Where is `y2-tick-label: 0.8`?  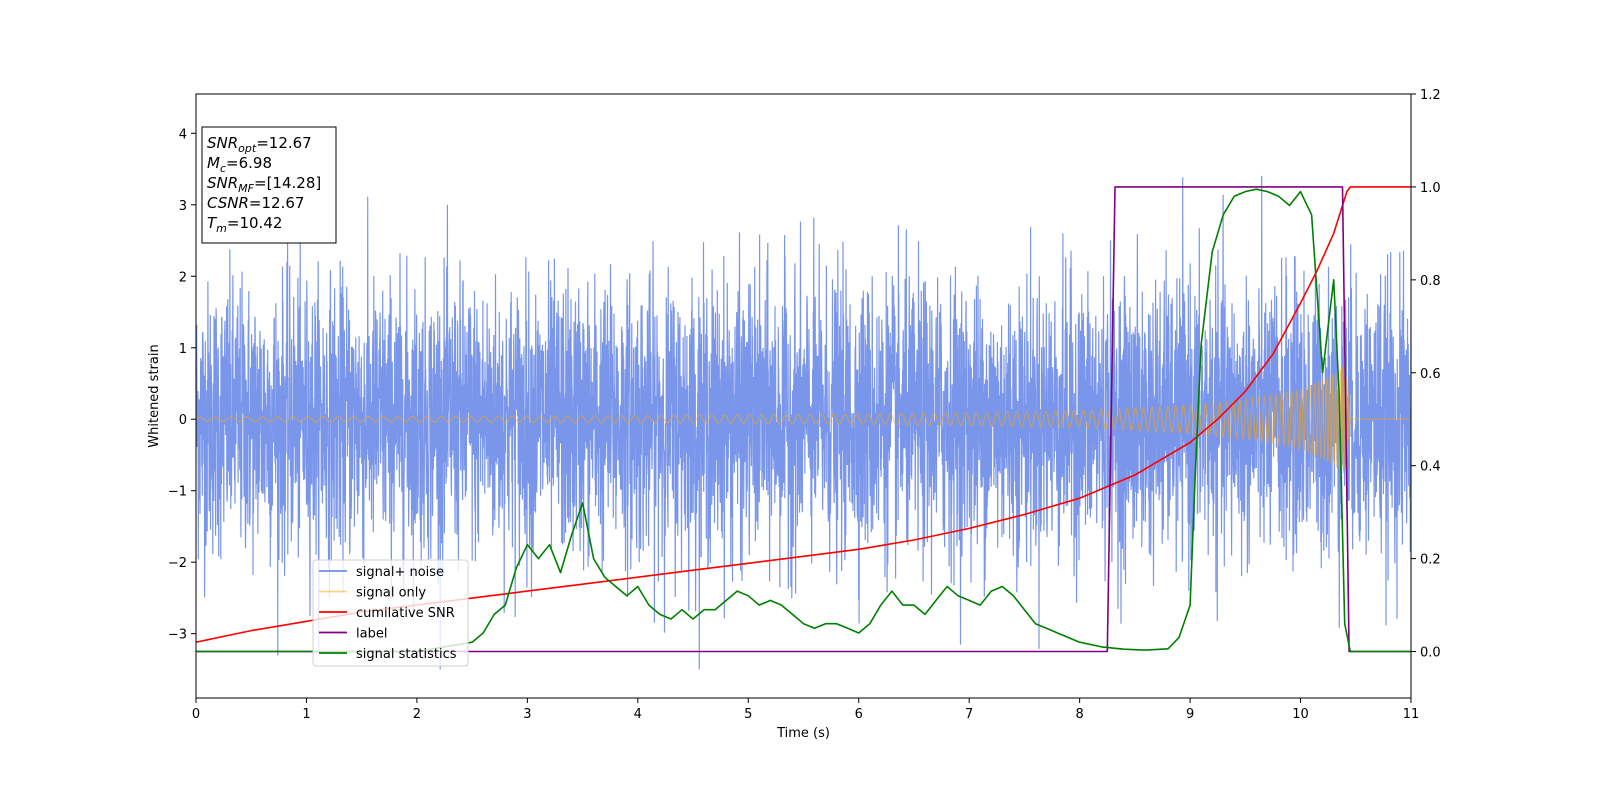 y2-tick-label: 0.8 is located at coordinates (1430, 281).